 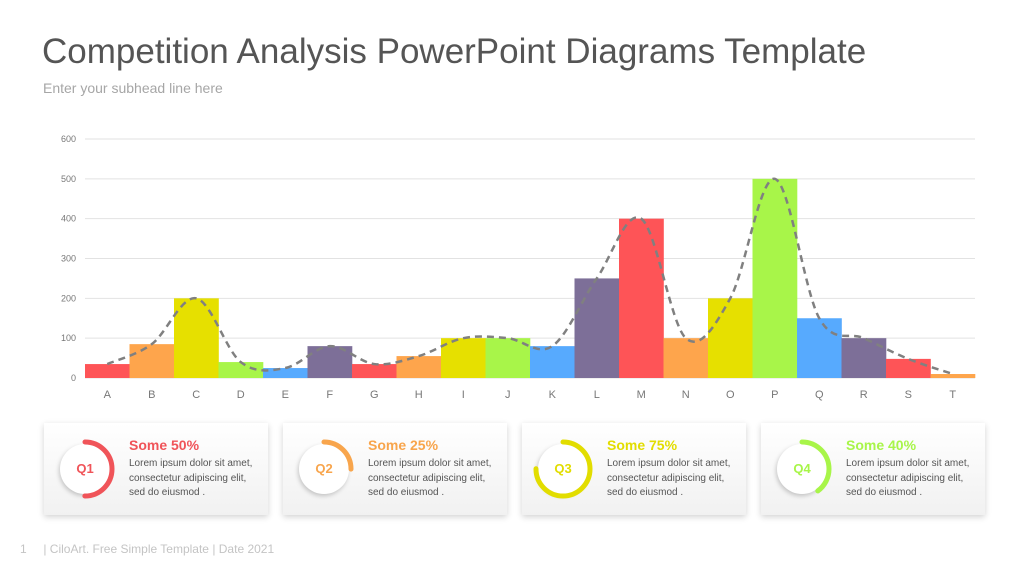 I want to click on bar-E, so click(x=285, y=373).